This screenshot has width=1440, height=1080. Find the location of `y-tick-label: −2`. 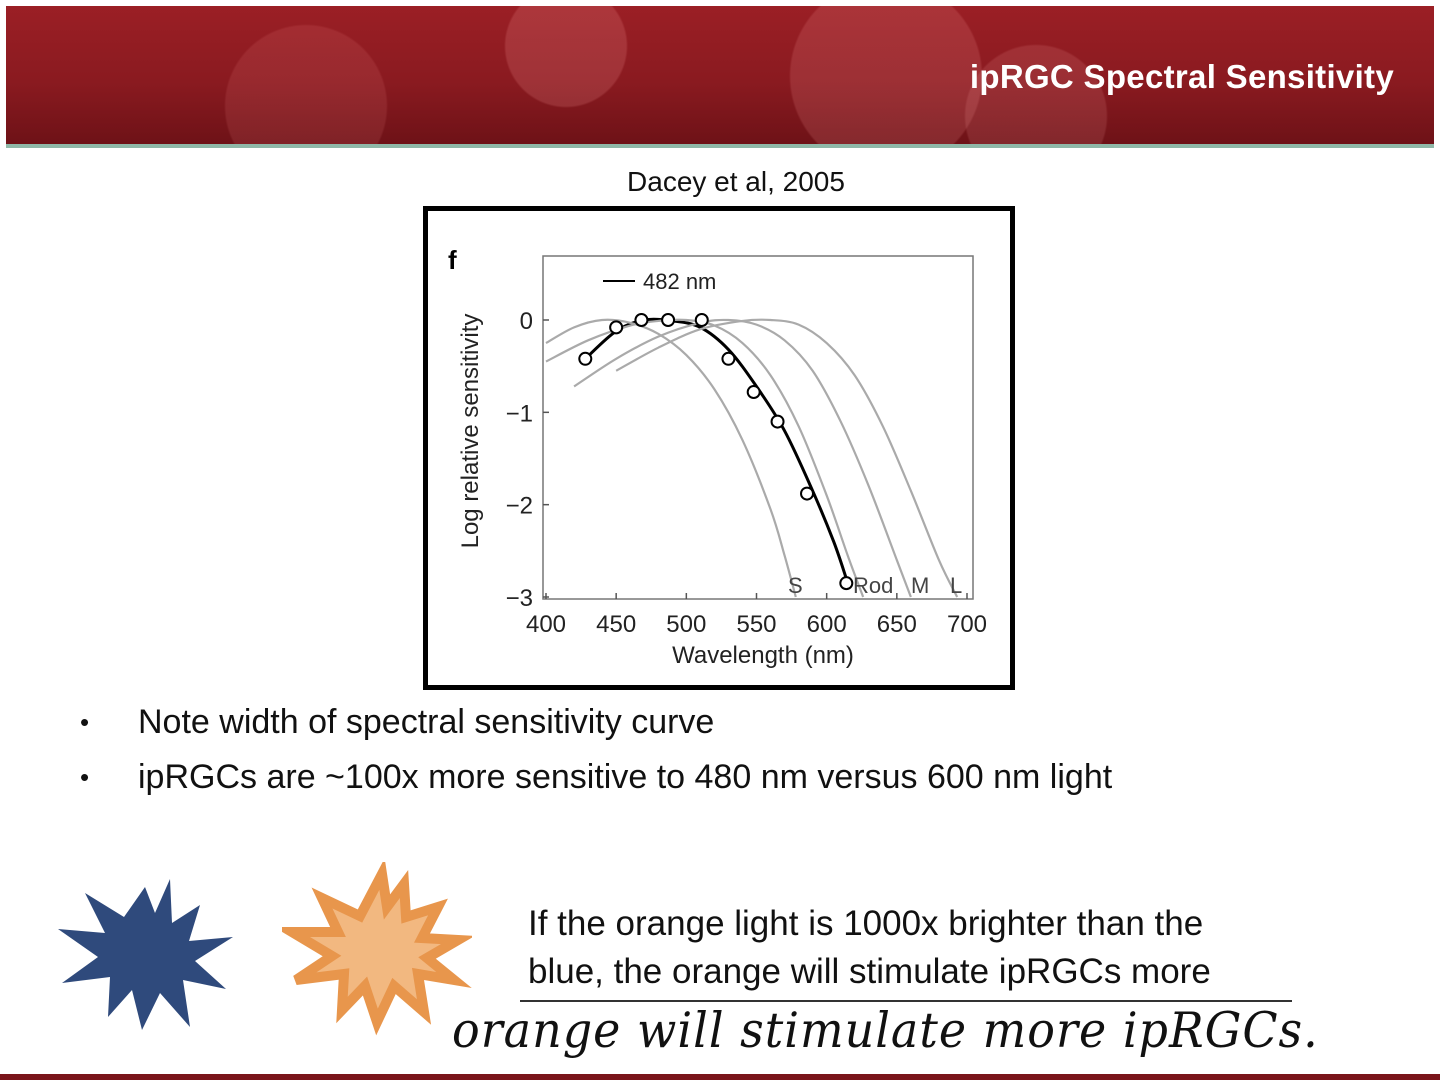

y-tick-label: −2 is located at coordinates (519, 506).